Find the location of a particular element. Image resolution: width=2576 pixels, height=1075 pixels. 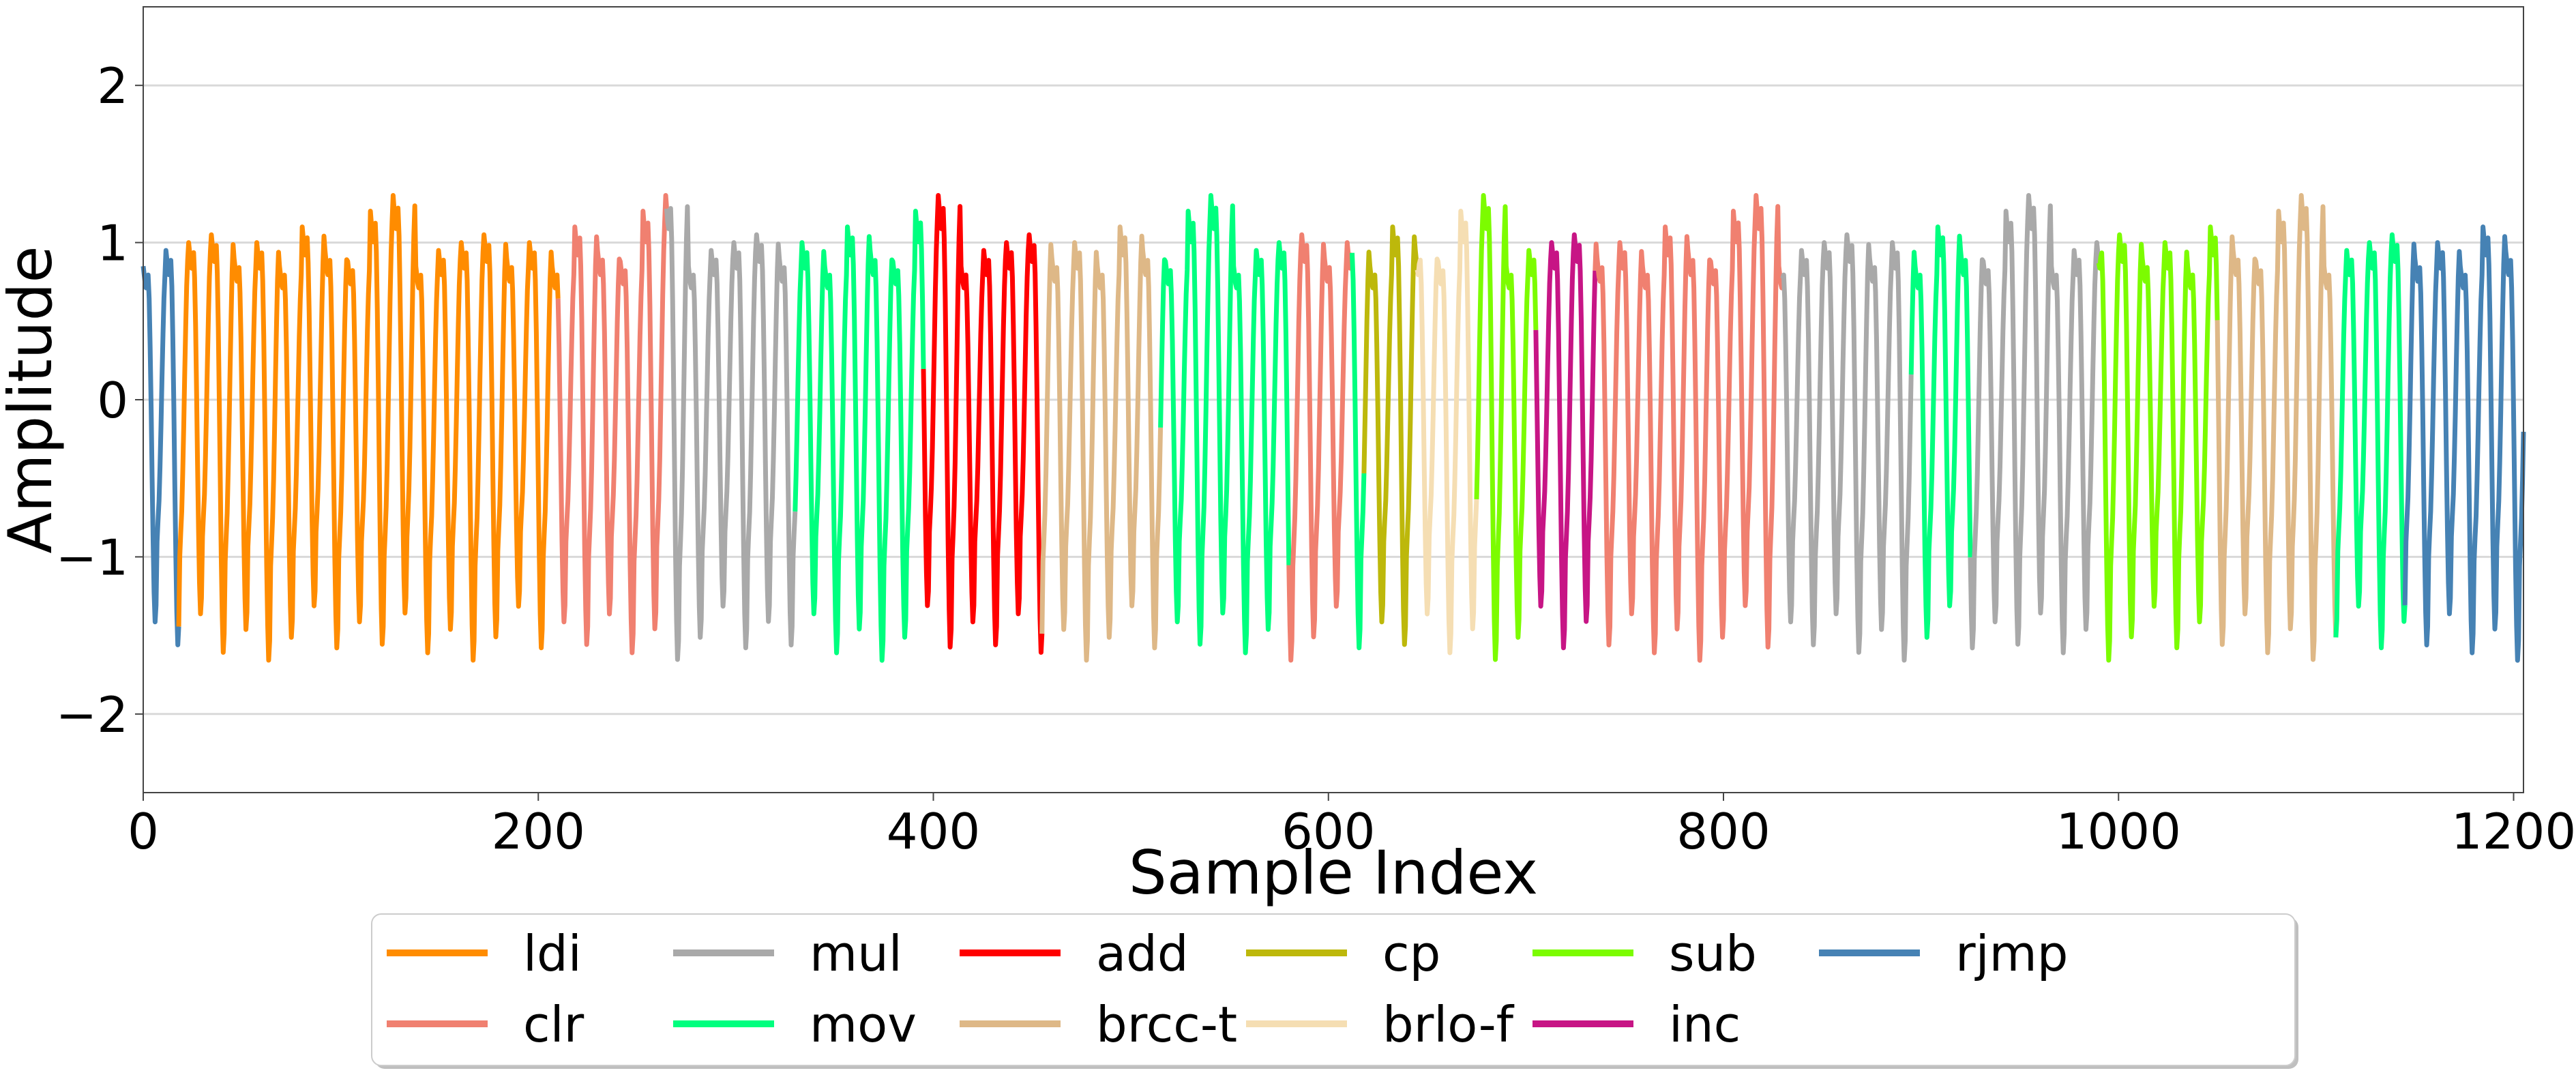

x-tick-label: 400 is located at coordinates (933, 831).